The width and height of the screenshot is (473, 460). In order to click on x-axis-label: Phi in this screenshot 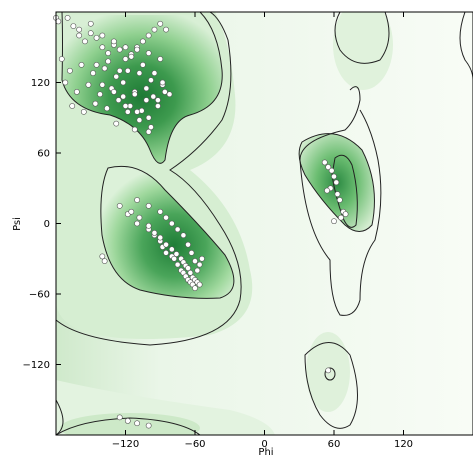, I will do `click(265, 452)`.